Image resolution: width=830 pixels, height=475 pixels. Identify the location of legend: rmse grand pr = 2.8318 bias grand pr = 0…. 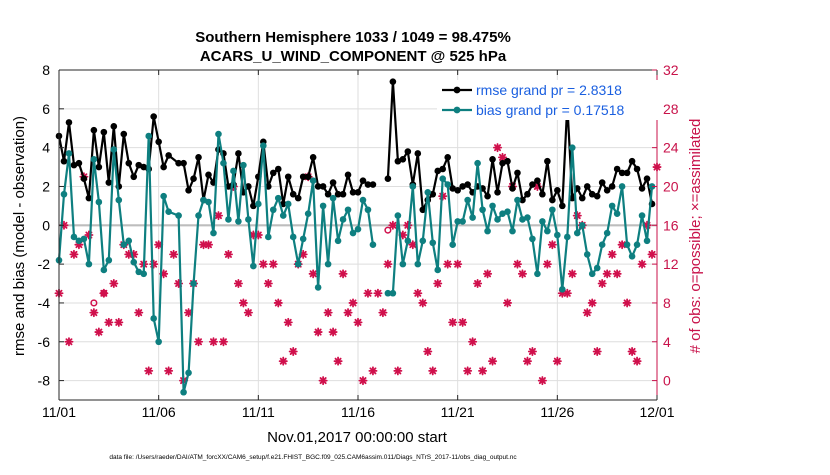
(549, 100).